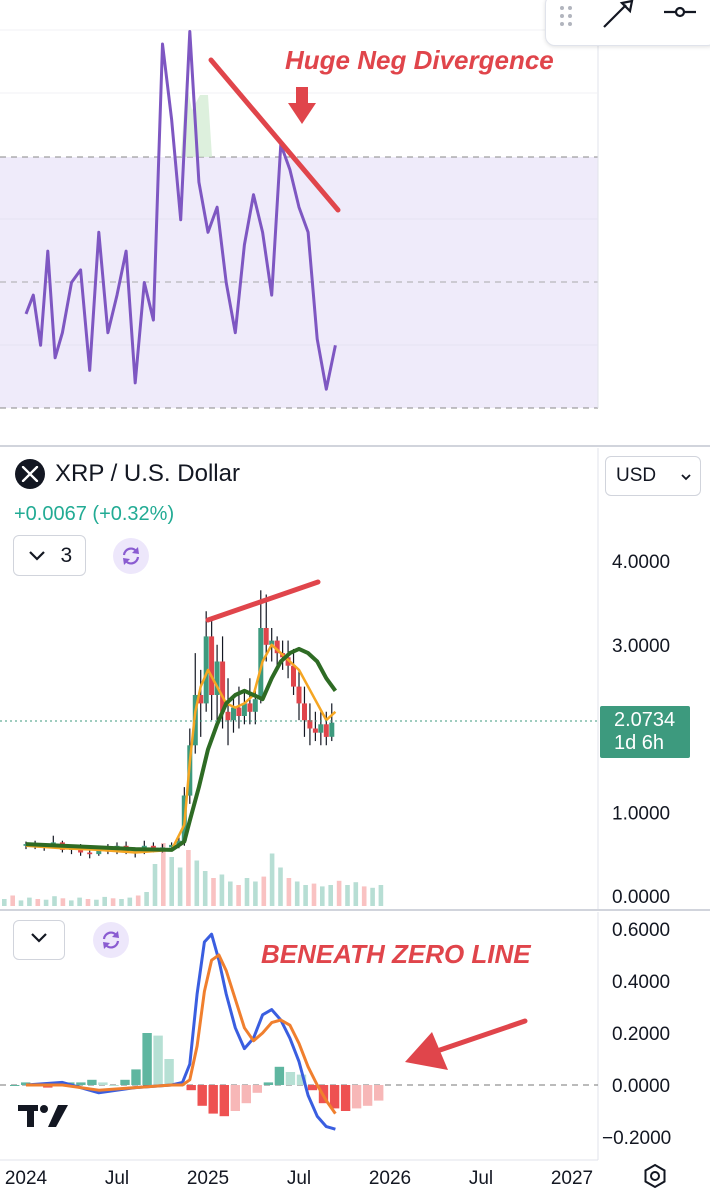  What do you see at coordinates (147, 473) in the screenshot?
I see `symbol-title-text: XRP / U.S. Dollar` at bounding box center [147, 473].